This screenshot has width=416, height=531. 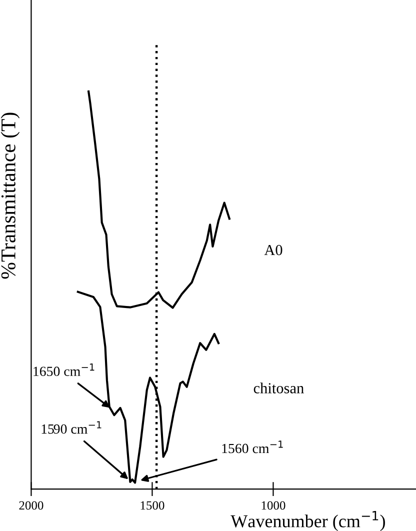 What do you see at coordinates (10, 195) in the screenshot?
I see `y-axis-title: %Transmittance (T)` at bounding box center [10, 195].